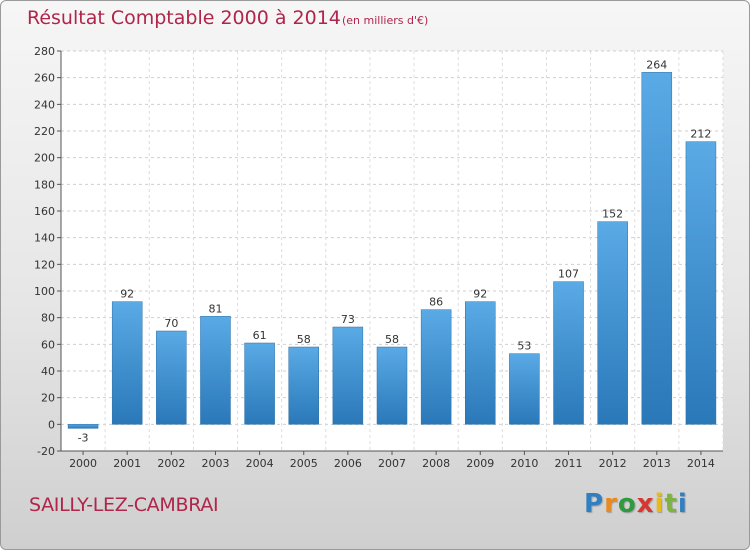  Describe the element at coordinates (83, 463) in the screenshot. I see `x-tick-label: 2000` at that location.